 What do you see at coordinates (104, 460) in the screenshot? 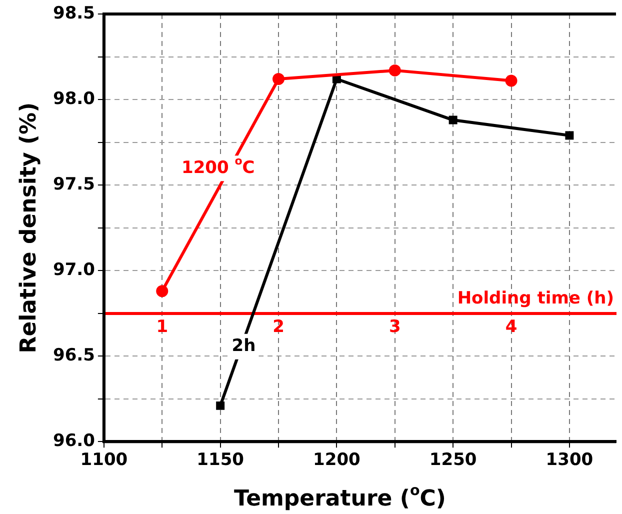
I see `x-tick-label: 1100` at bounding box center [104, 460].